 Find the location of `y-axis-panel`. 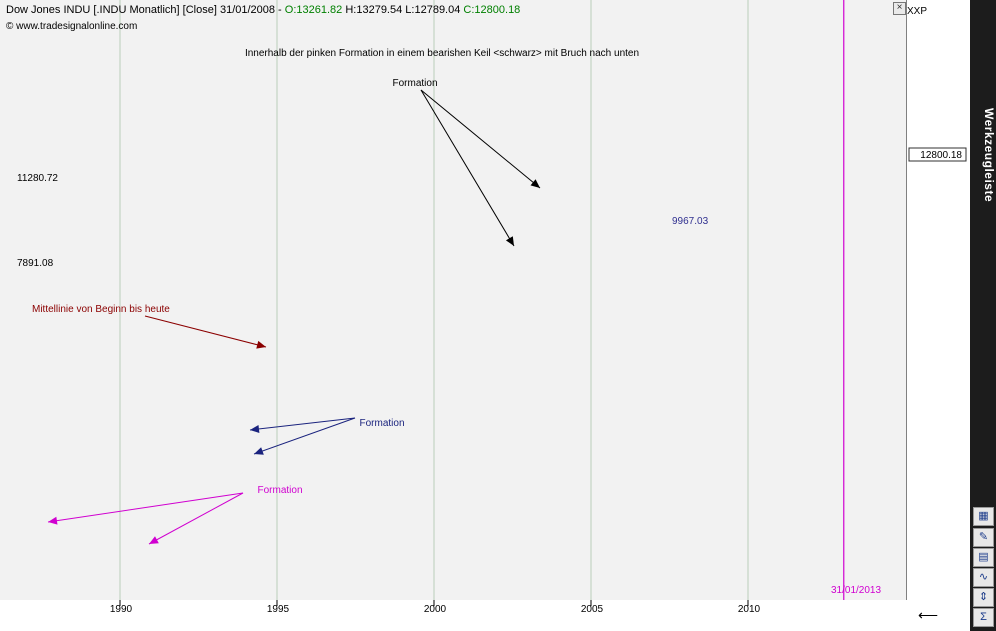

y-axis-panel is located at coordinates (938, 300).